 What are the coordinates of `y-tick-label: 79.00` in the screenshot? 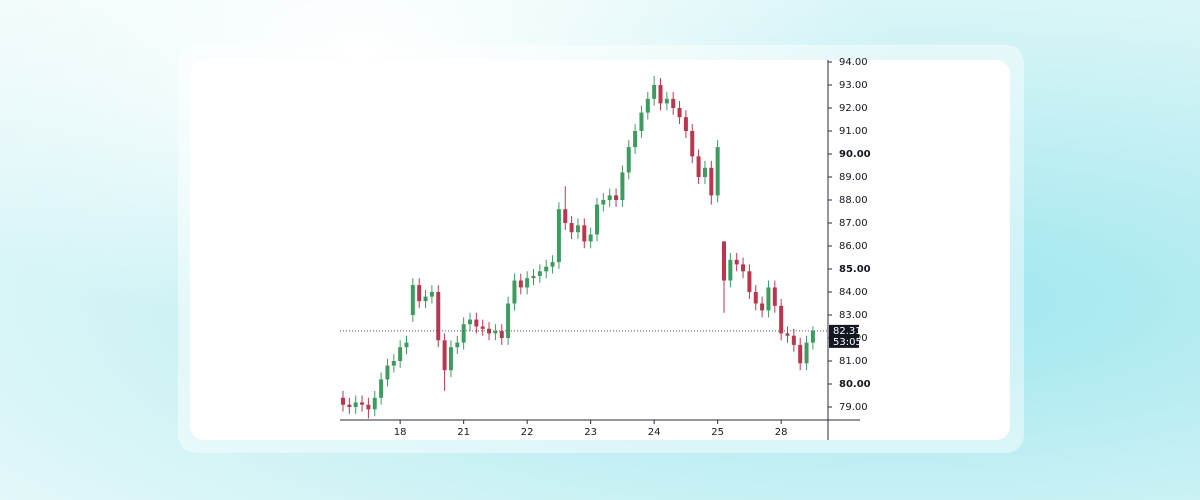 It's located at (853, 407).